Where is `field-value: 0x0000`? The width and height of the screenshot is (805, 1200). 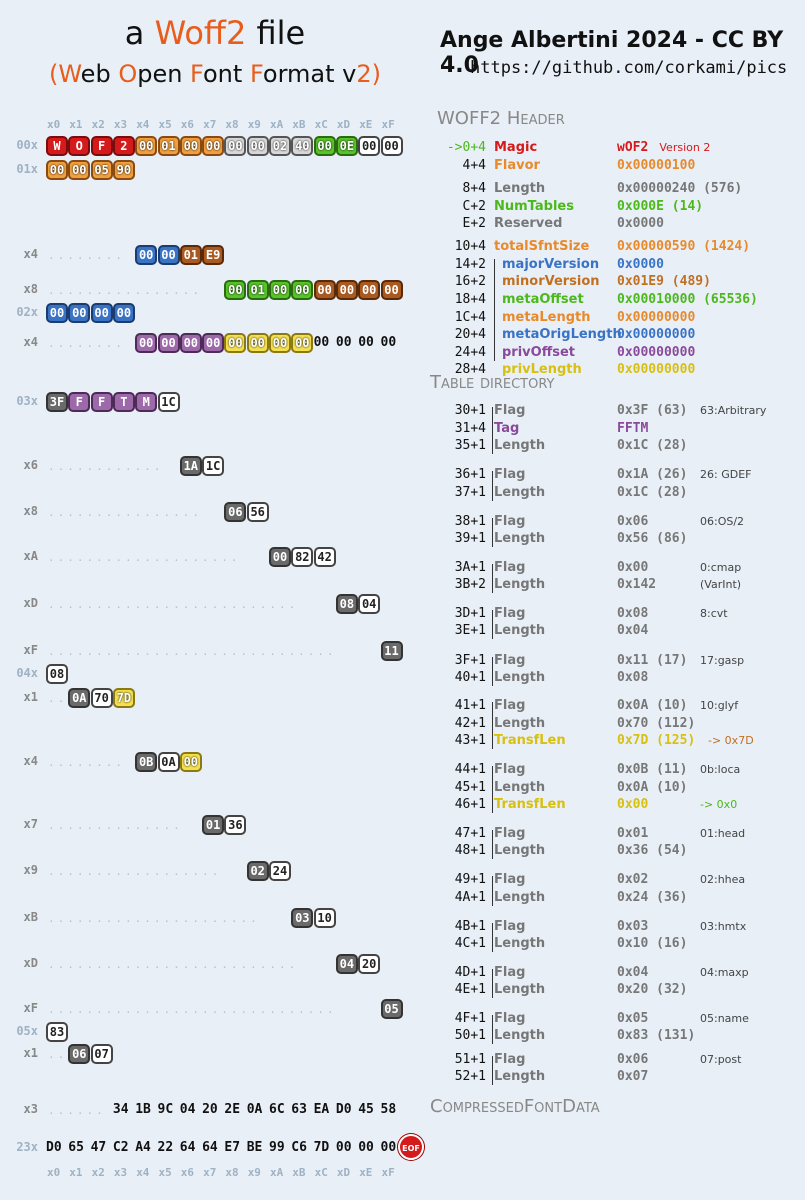 field-value: 0x0000 is located at coordinates (640, 223).